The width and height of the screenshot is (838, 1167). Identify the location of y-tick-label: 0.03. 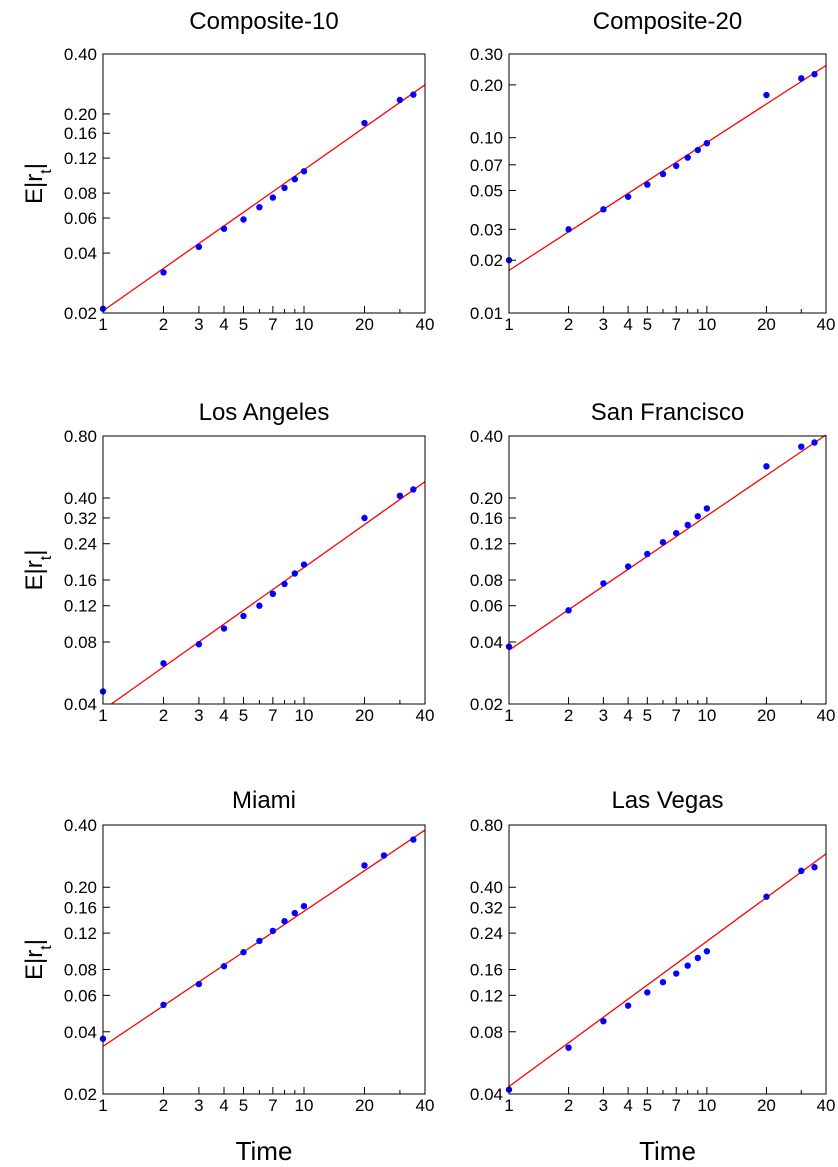
(486, 229).